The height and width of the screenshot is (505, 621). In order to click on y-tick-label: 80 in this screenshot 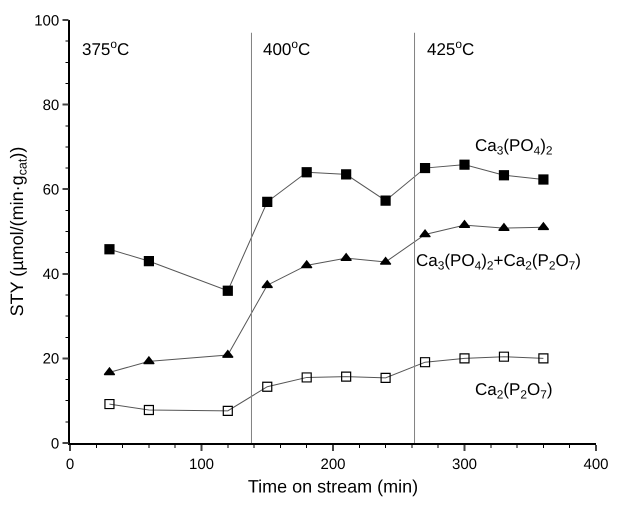, I will do `click(51, 105)`.